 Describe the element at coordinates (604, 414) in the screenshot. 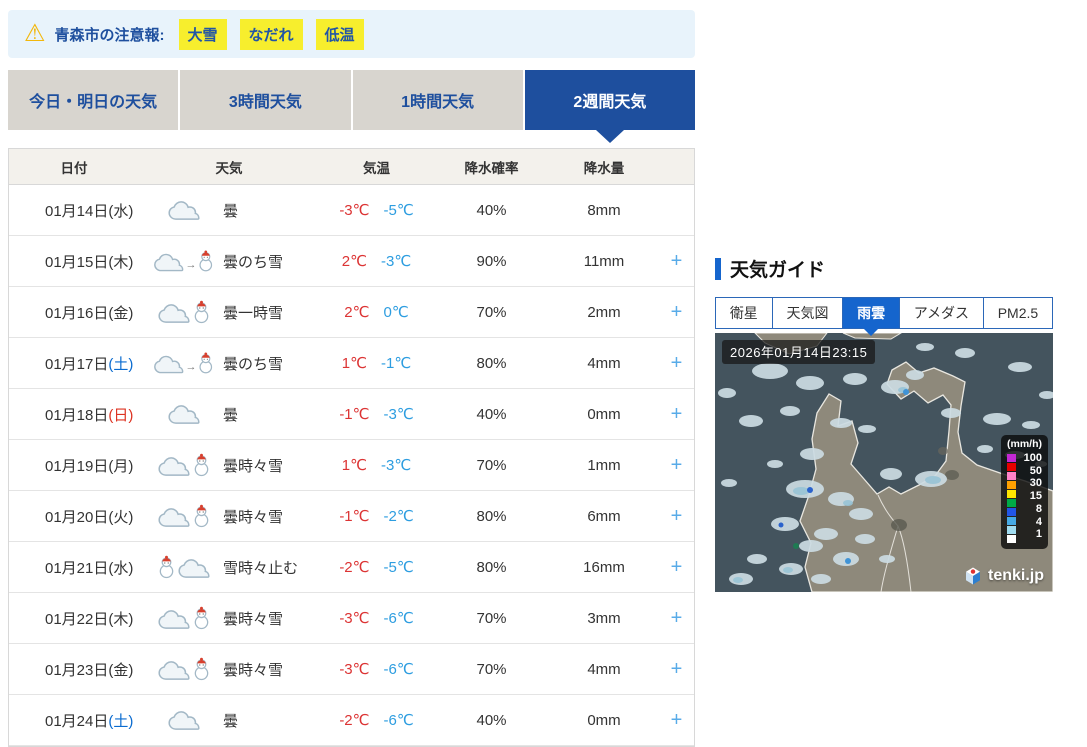

I see `precip-amount: 0mm` at that location.